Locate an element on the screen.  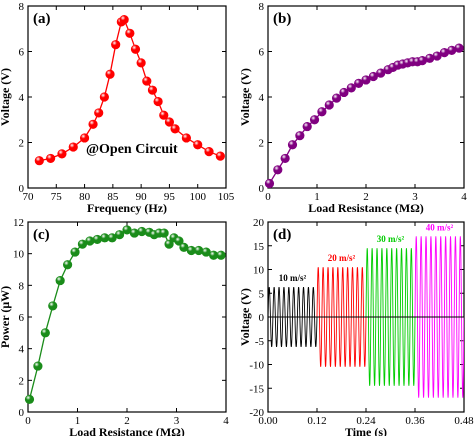
x-tick-label: 105 is located at coordinates (226, 197).